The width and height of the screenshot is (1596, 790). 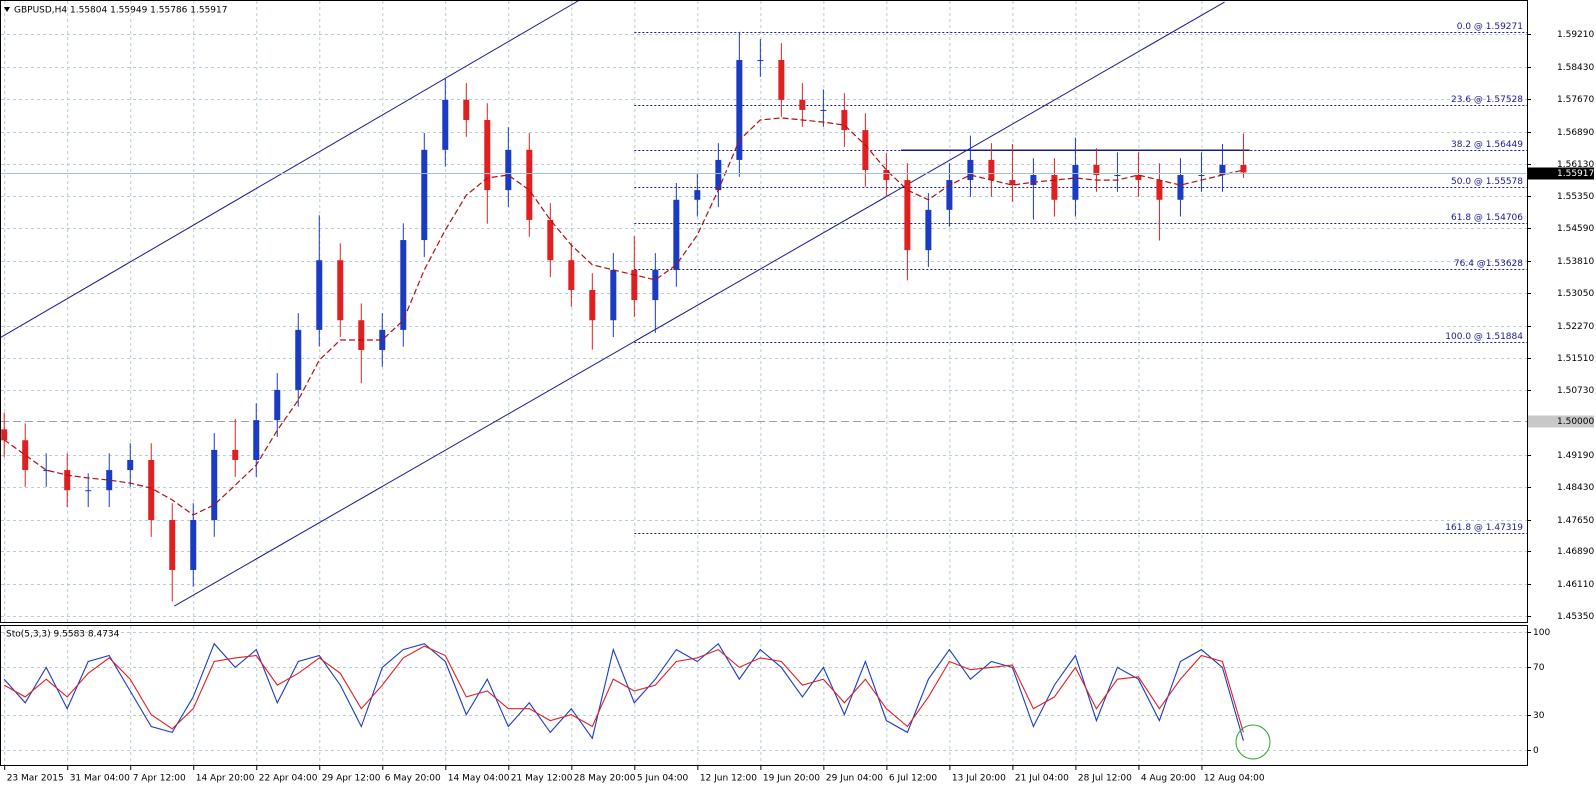 I want to click on last-price-label: 1.55917, so click(x=1575, y=174).